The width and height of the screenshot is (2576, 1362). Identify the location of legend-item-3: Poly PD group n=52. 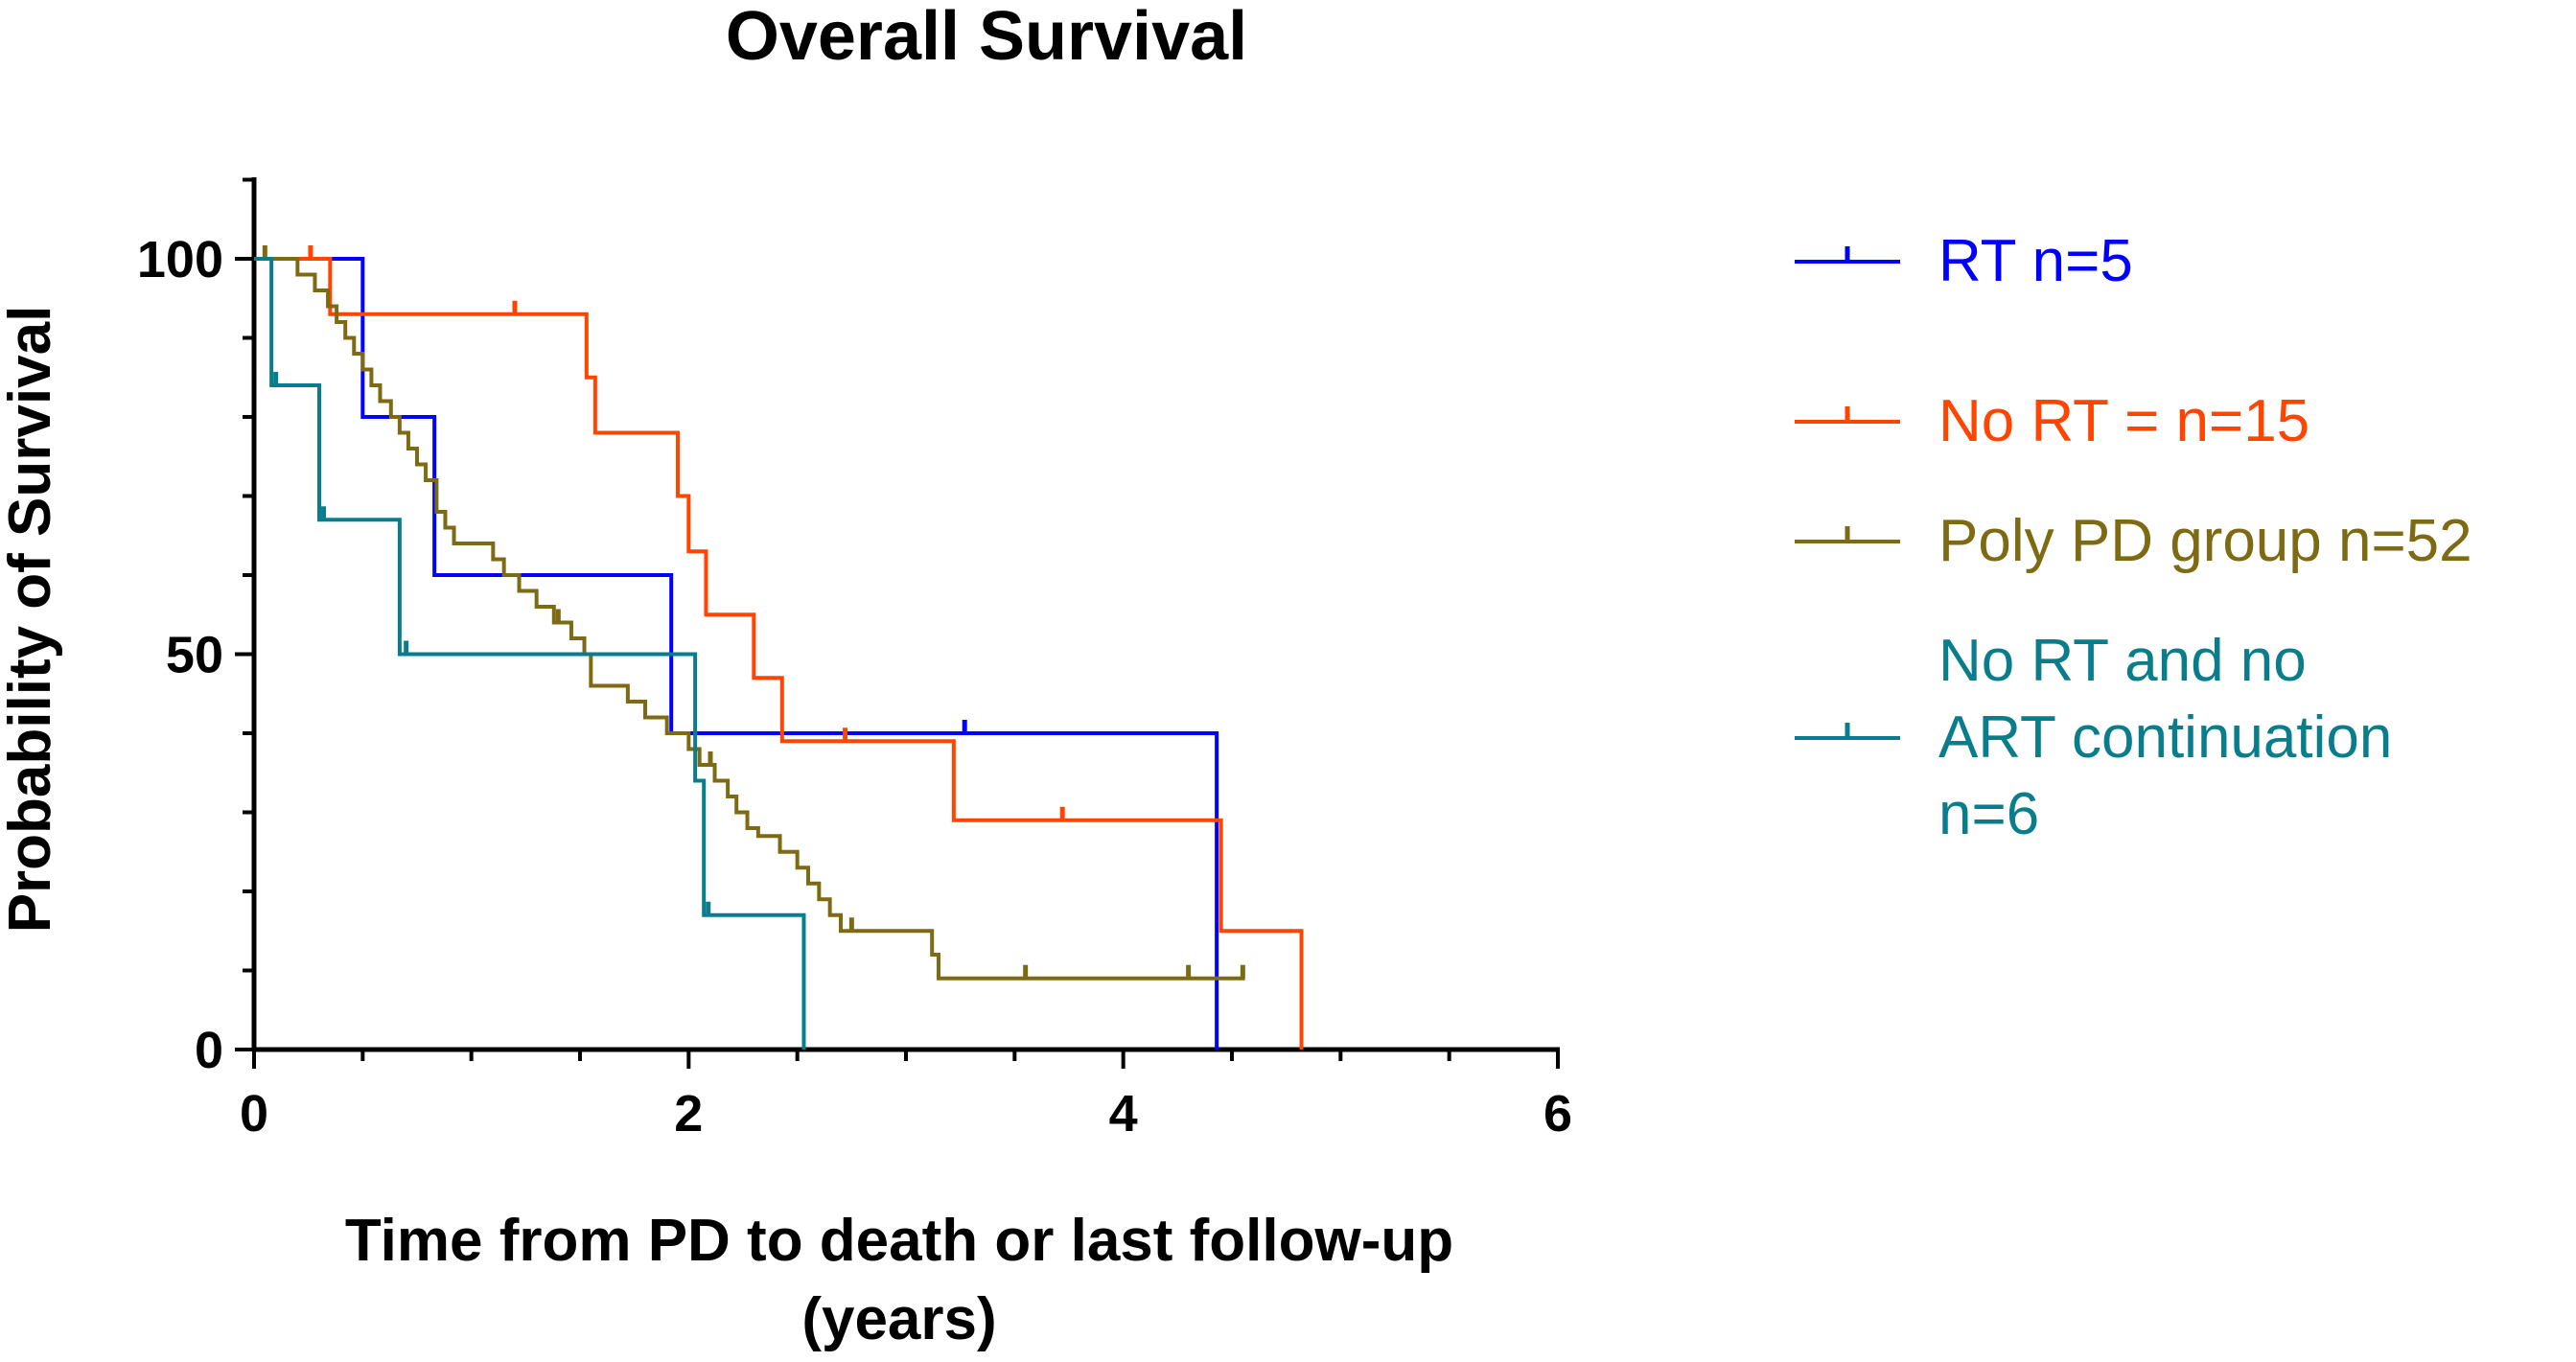
(2133, 541).